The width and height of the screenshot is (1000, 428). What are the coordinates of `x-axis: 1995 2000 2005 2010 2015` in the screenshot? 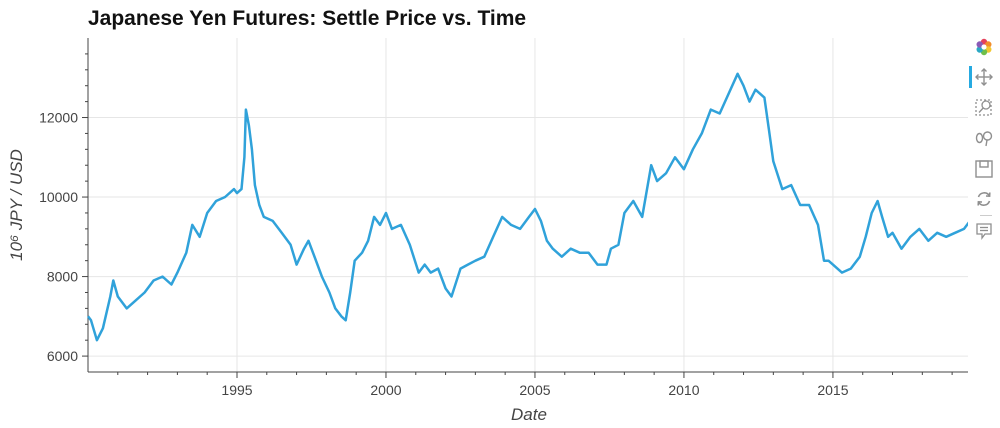 It's located at (535, 385).